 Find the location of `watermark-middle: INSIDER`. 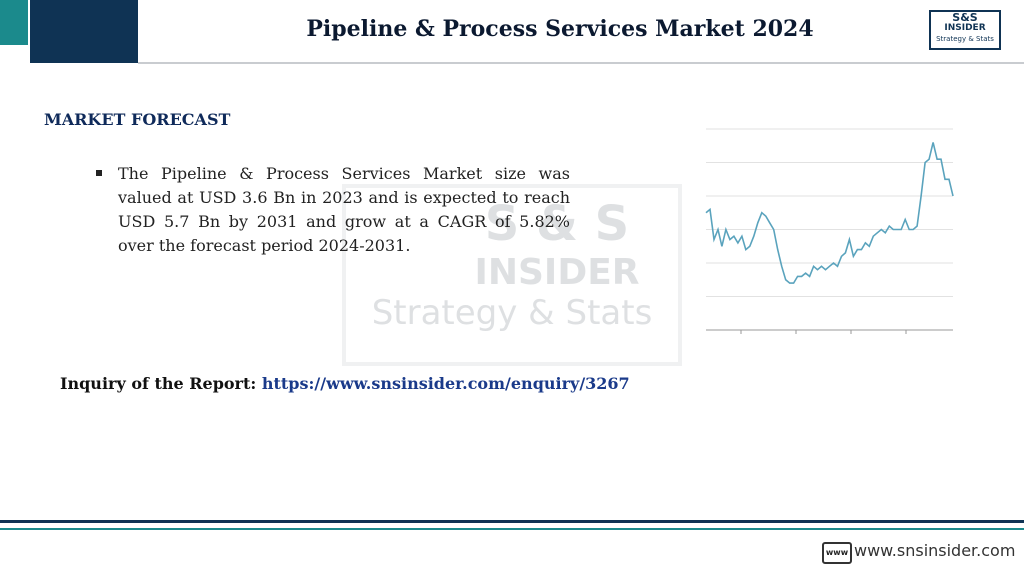

watermark-middle: INSIDER is located at coordinates (557, 272).